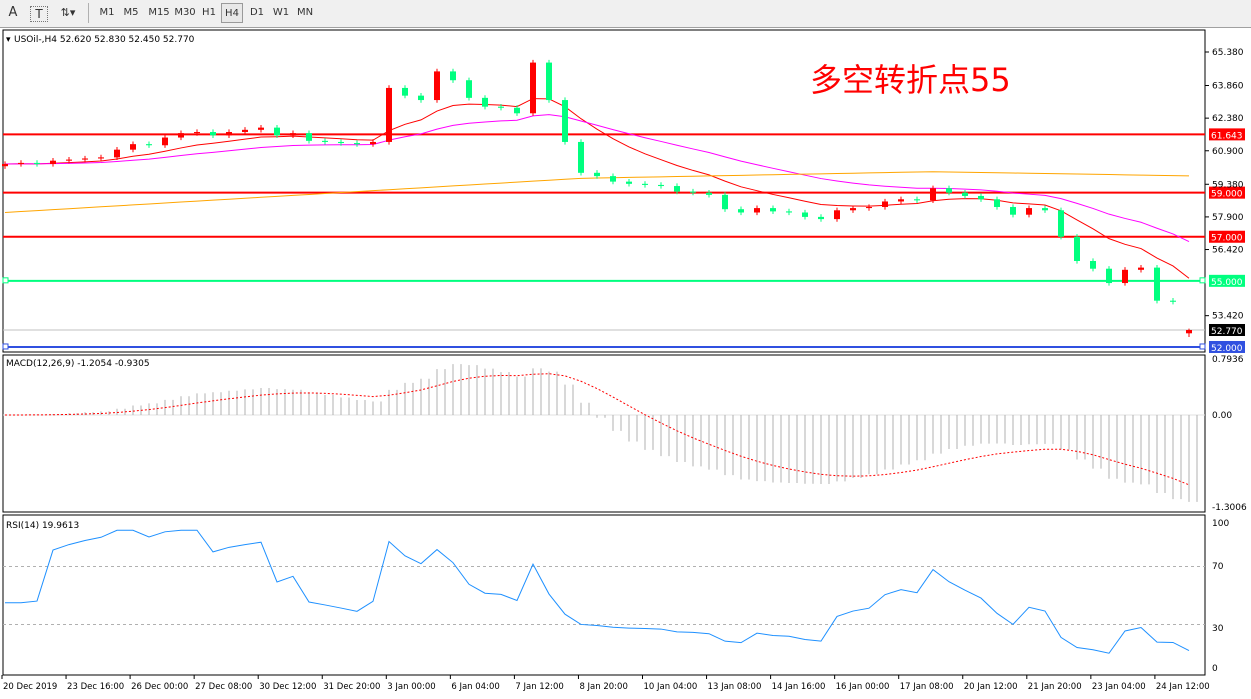 This screenshot has height=699, width=1251. I want to click on time-tick-label: 8 Jan 20:00, so click(603, 687).